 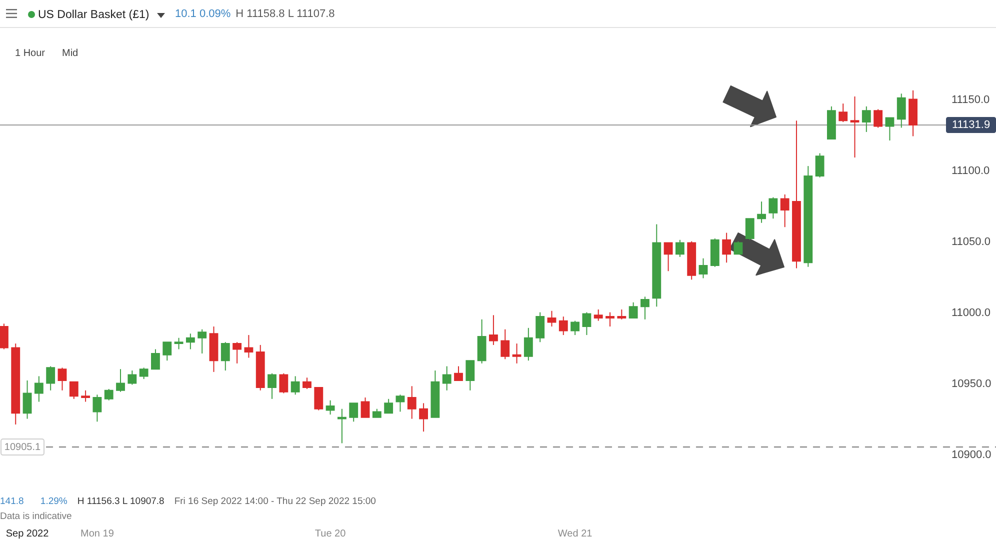 I want to click on y-tick-label: 10900.0, so click(x=972, y=454).